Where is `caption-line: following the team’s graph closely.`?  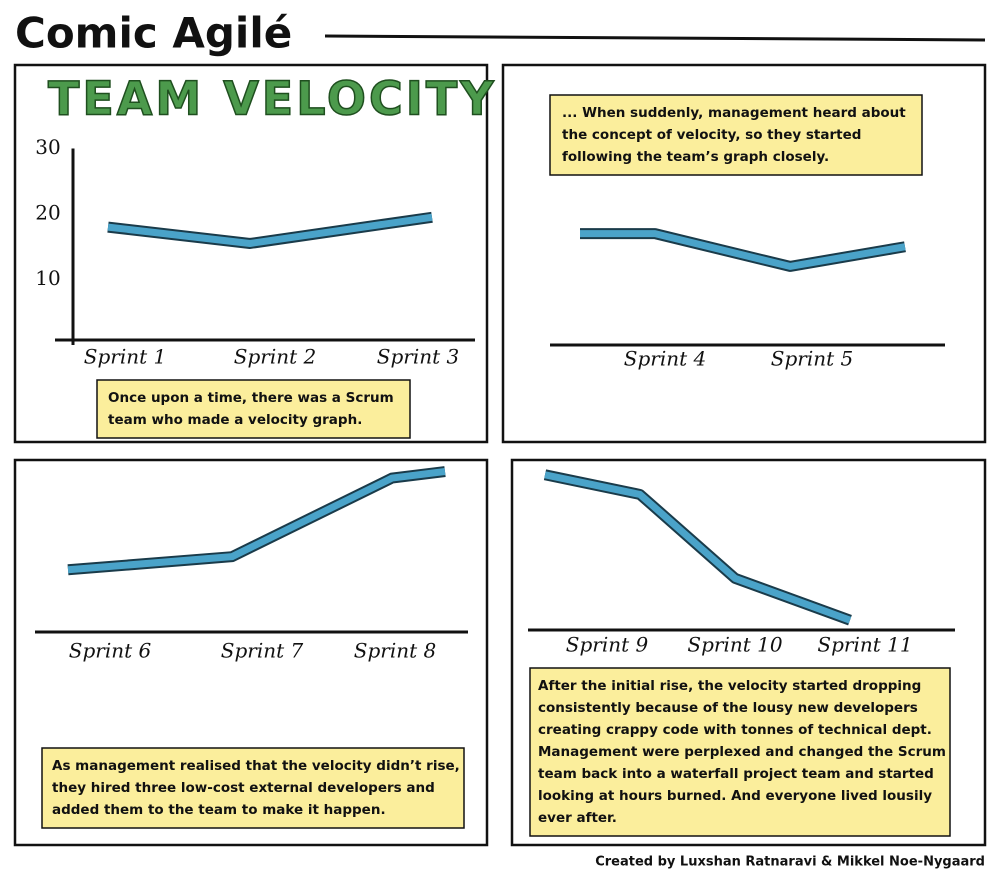
caption-line: following the team’s graph closely. is located at coordinates (695, 157).